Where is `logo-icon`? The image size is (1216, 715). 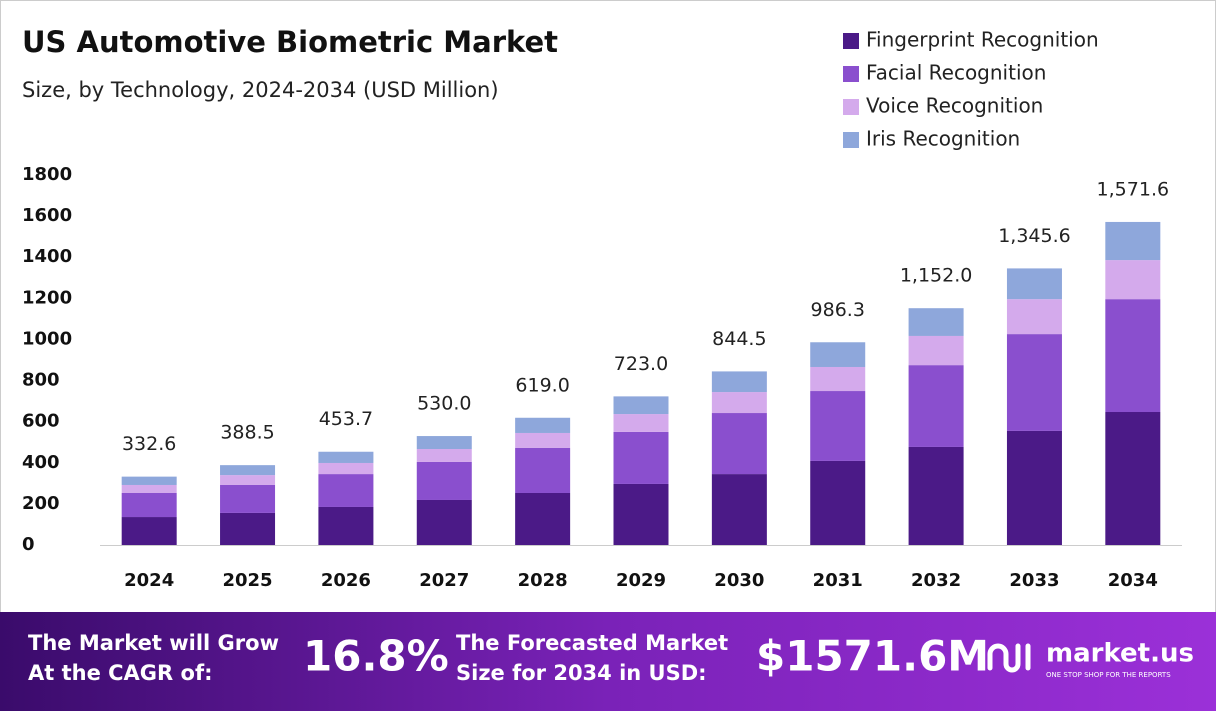 logo-icon is located at coordinates (1009, 658).